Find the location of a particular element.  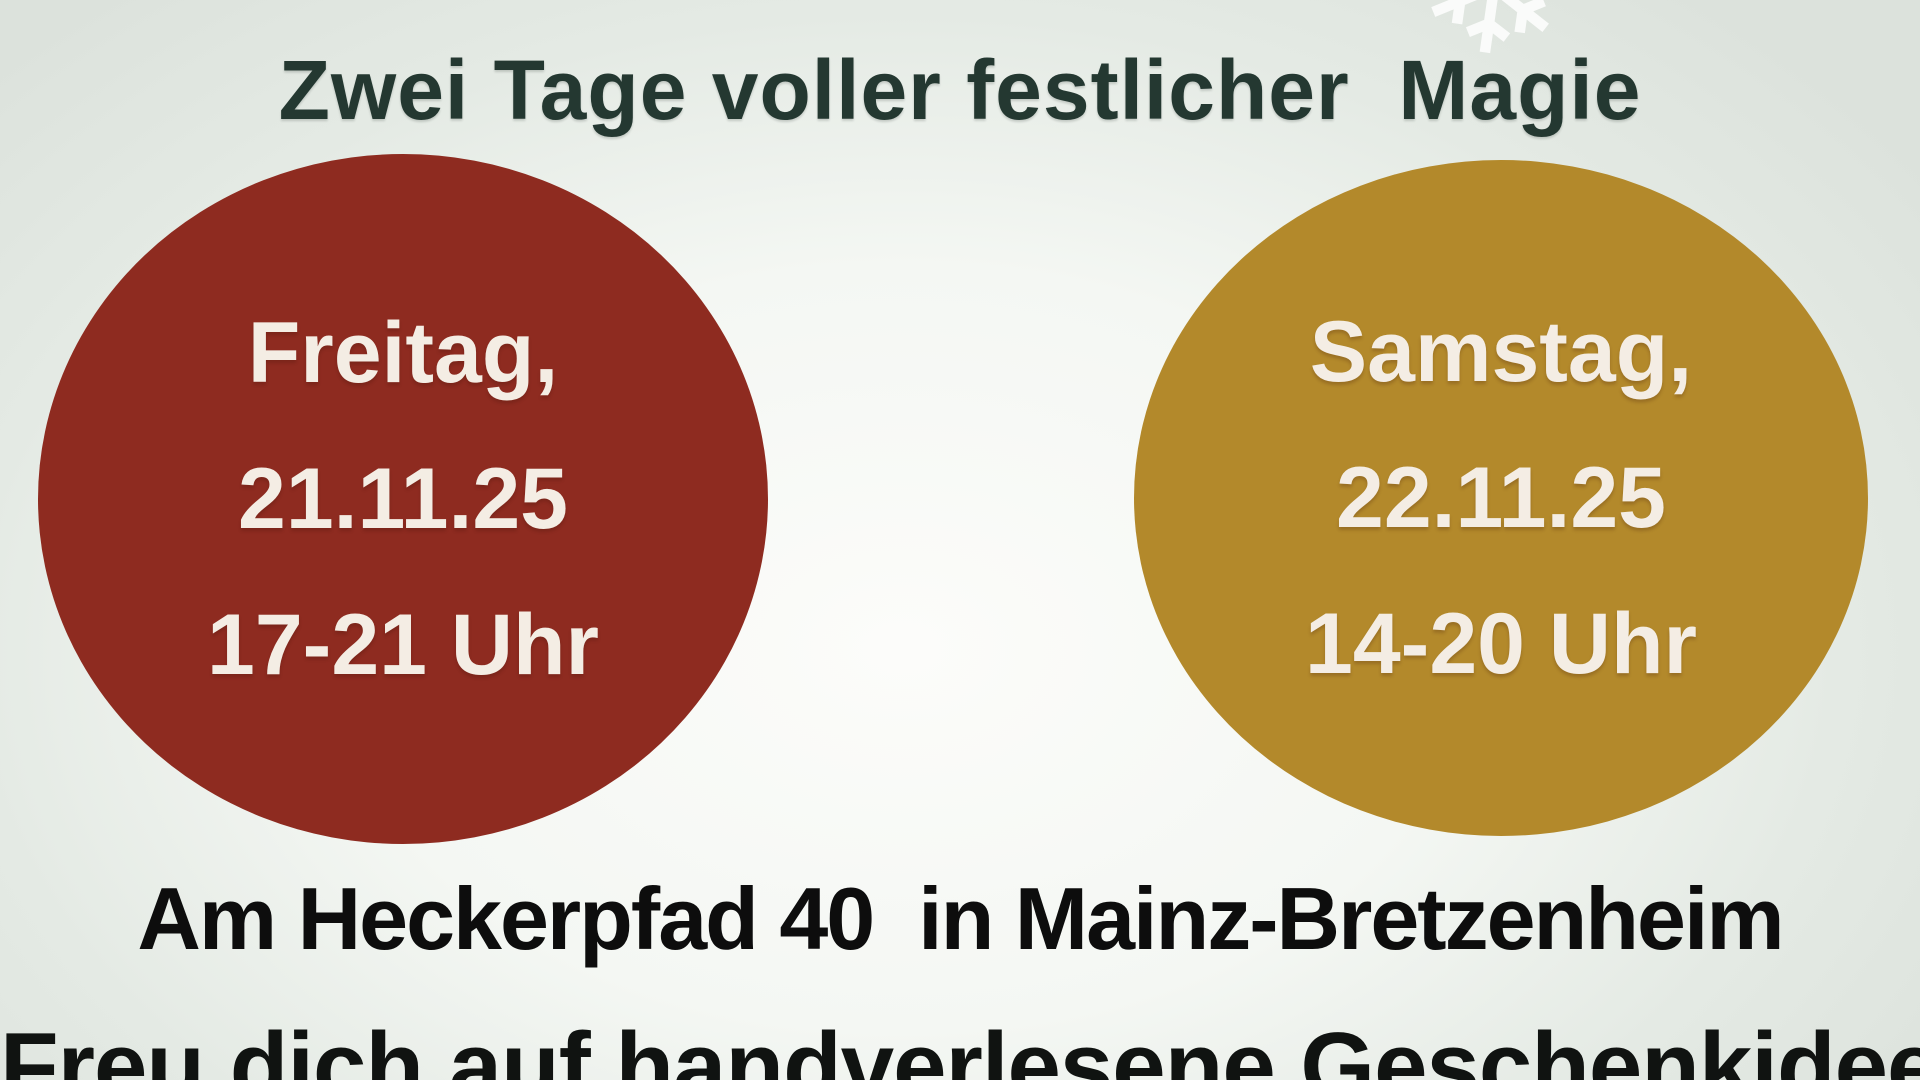

friday-day-label: Freitag, is located at coordinates (403, 353).